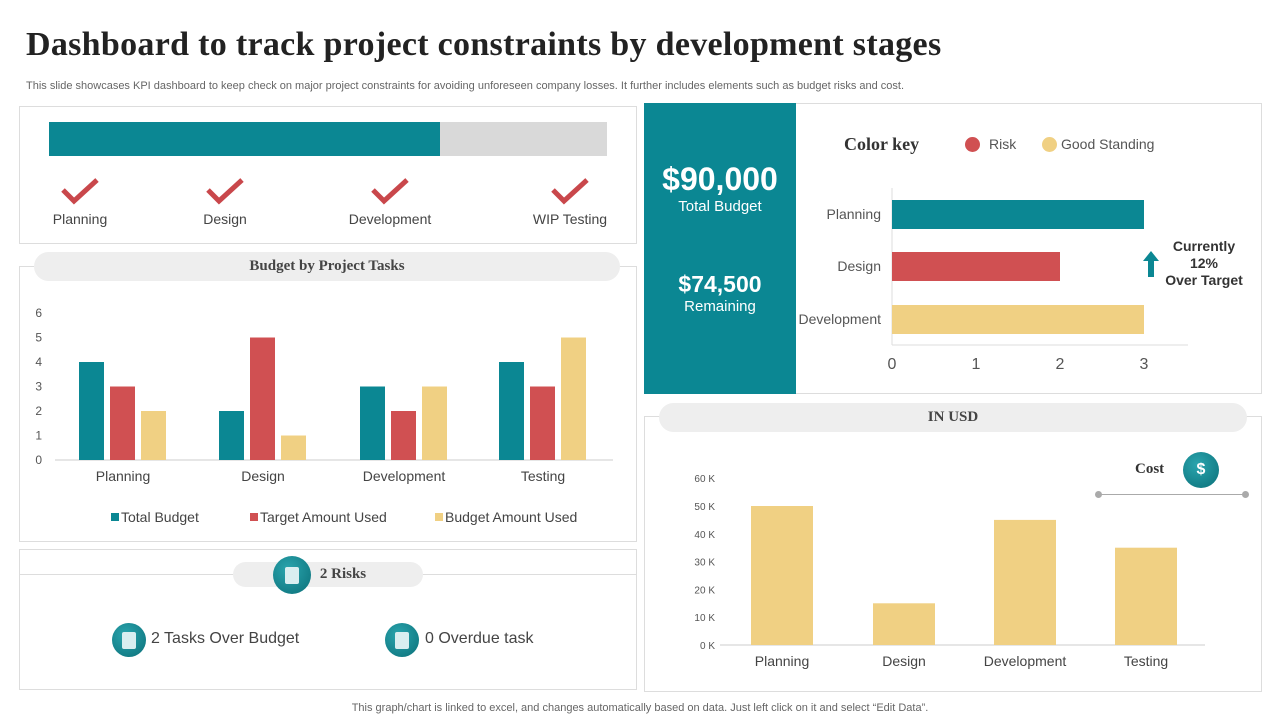  What do you see at coordinates (1060, 364) in the screenshot?
I see `x-tick-label: 2` at bounding box center [1060, 364].